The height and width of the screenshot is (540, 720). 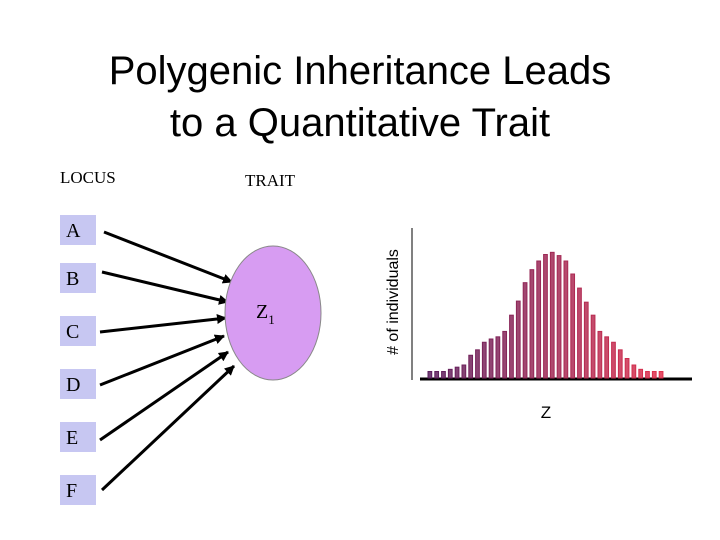 What do you see at coordinates (546, 412) in the screenshot?
I see `x-axis-label: Z` at bounding box center [546, 412].